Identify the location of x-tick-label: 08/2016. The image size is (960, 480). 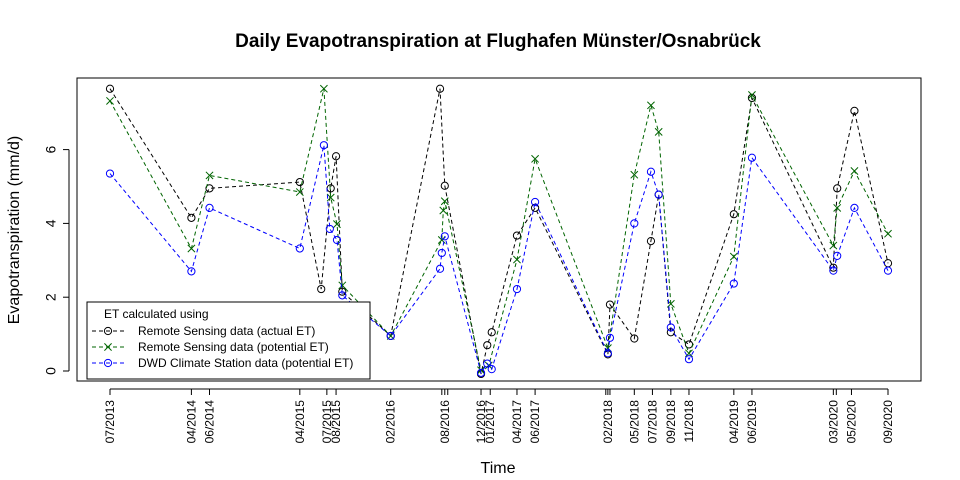
(445, 422).